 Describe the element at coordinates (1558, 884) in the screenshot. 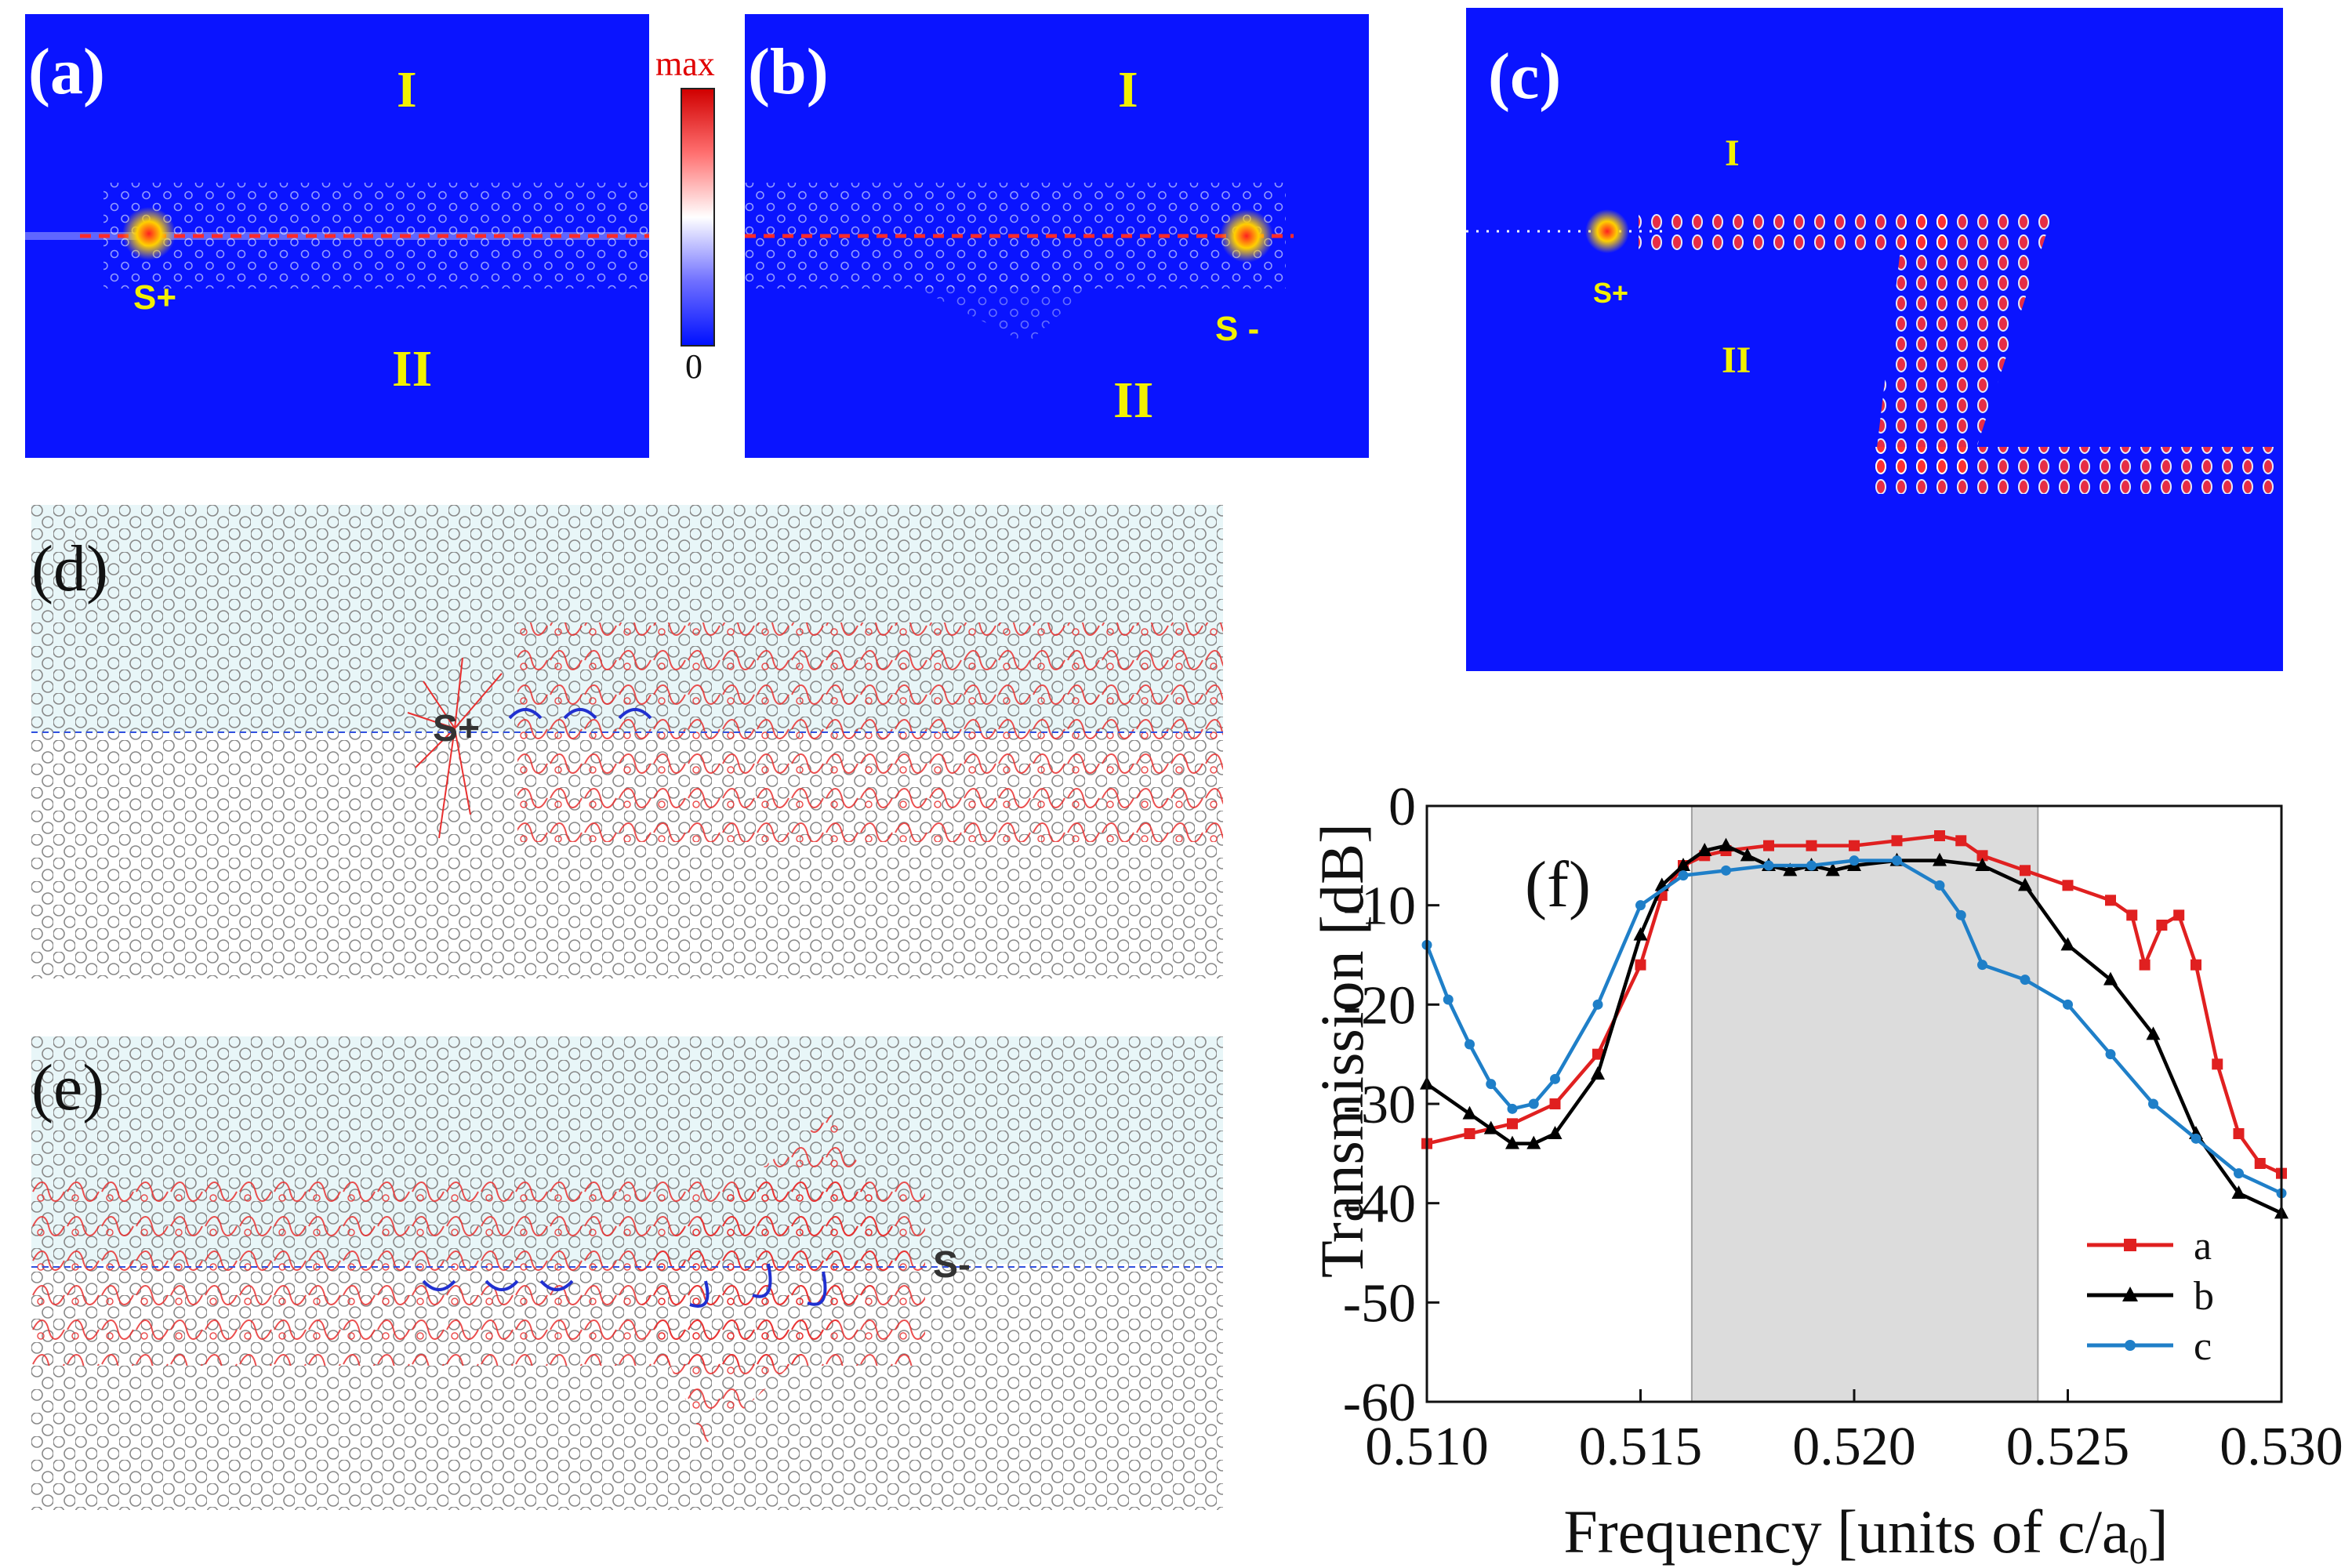

I see `panel-f-label: (f)` at that location.